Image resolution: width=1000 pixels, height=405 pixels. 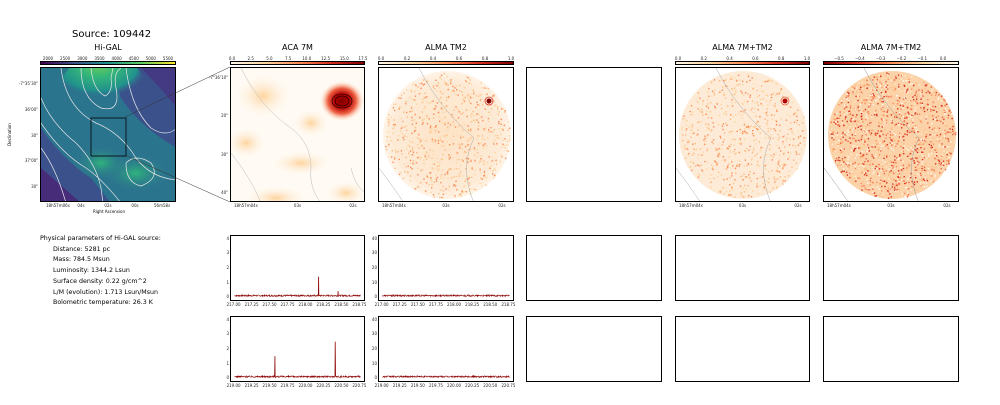 What do you see at coordinates (511, 58) in the screenshot?
I see `colorbar-tick: 1.0` at bounding box center [511, 58].